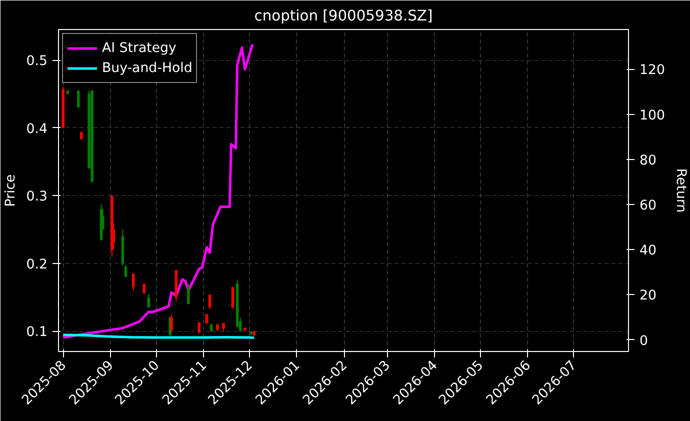 This screenshot has width=690, height=421. Describe the element at coordinates (37, 264) in the screenshot. I see `y-tick-label: 0.2` at that location.